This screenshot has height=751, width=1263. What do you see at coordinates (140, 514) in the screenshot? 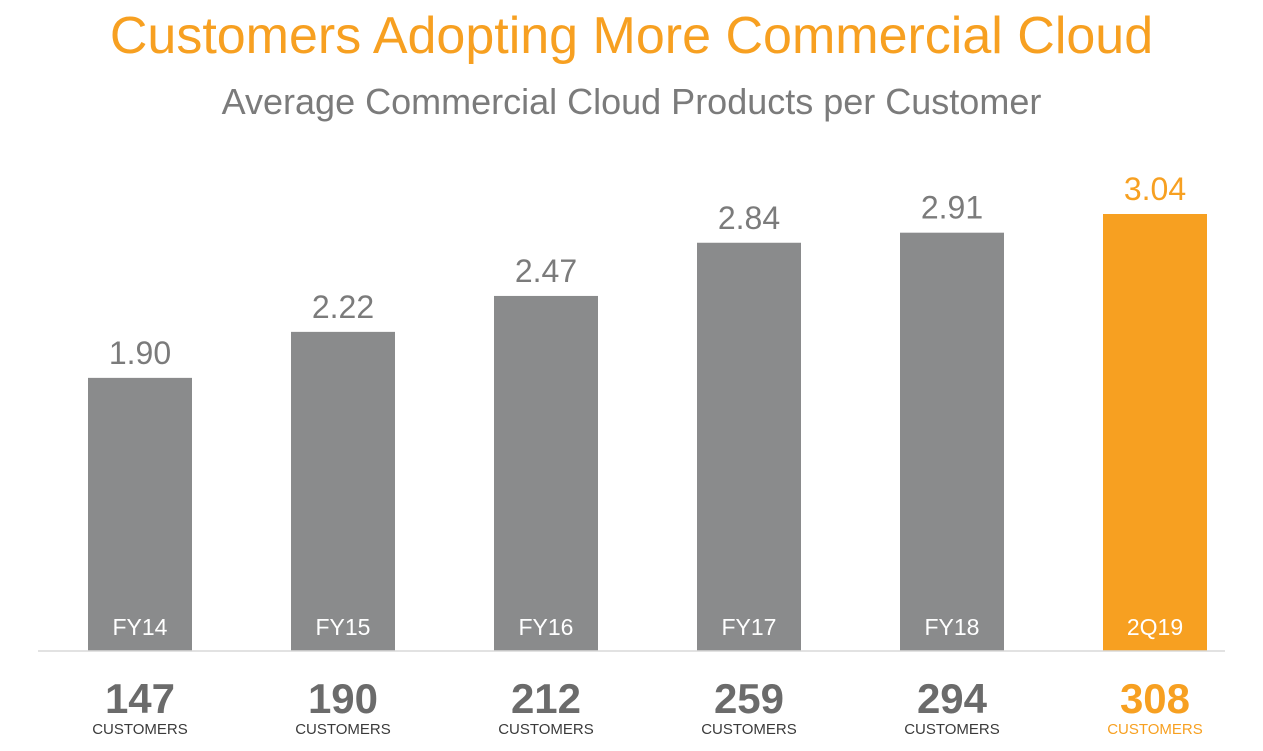
I see `bar-fy14` at bounding box center [140, 514].